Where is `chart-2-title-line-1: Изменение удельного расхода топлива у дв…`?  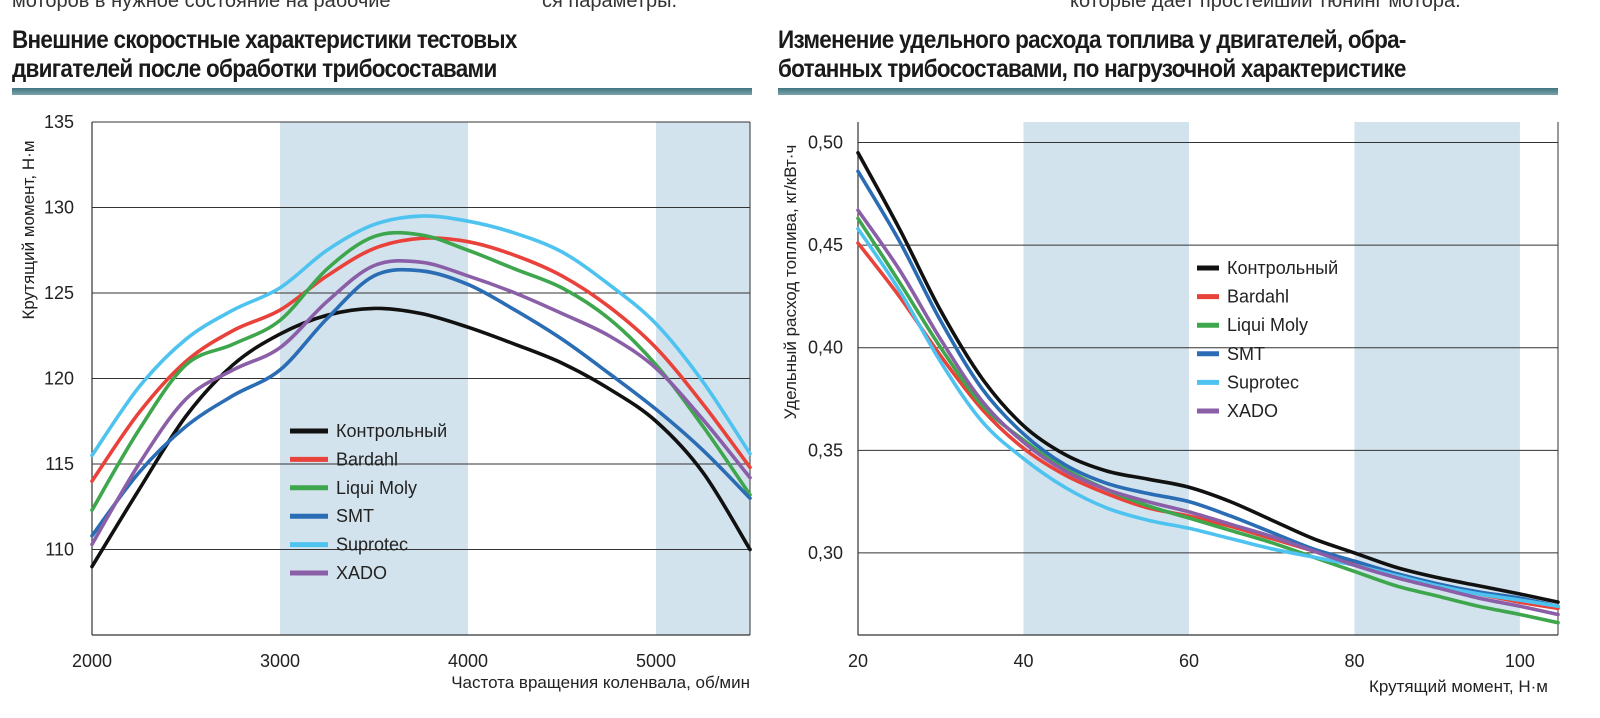 chart-2-title-line-1: Изменение удельного расхода топлива у дв… is located at coordinates (1092, 40).